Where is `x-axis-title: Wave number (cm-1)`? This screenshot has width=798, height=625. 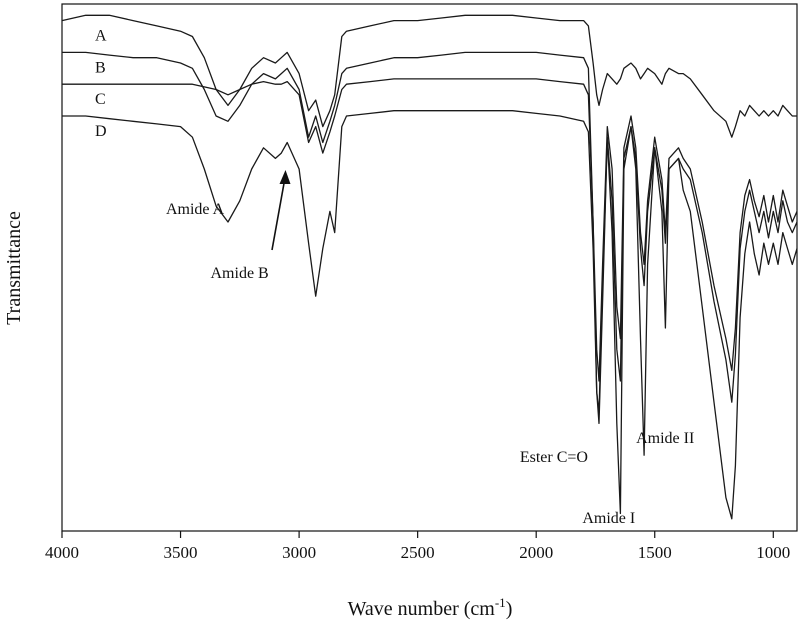 x-axis-title: Wave number (cm-1) is located at coordinates (430, 607).